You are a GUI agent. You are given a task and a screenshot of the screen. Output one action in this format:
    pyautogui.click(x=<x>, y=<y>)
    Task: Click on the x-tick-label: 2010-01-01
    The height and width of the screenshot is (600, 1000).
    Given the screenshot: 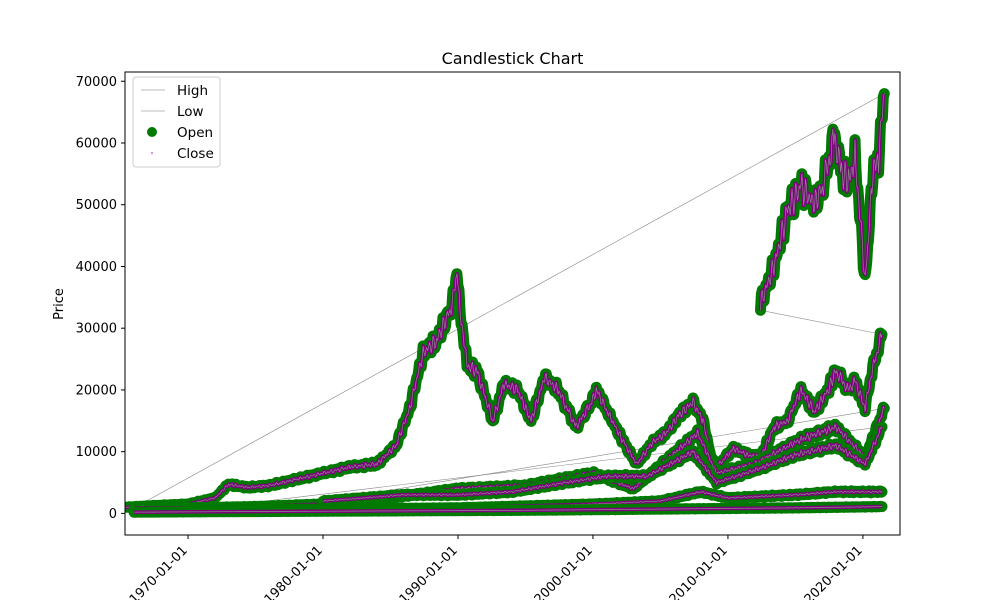 What is the action you would take?
    pyautogui.click(x=699, y=571)
    